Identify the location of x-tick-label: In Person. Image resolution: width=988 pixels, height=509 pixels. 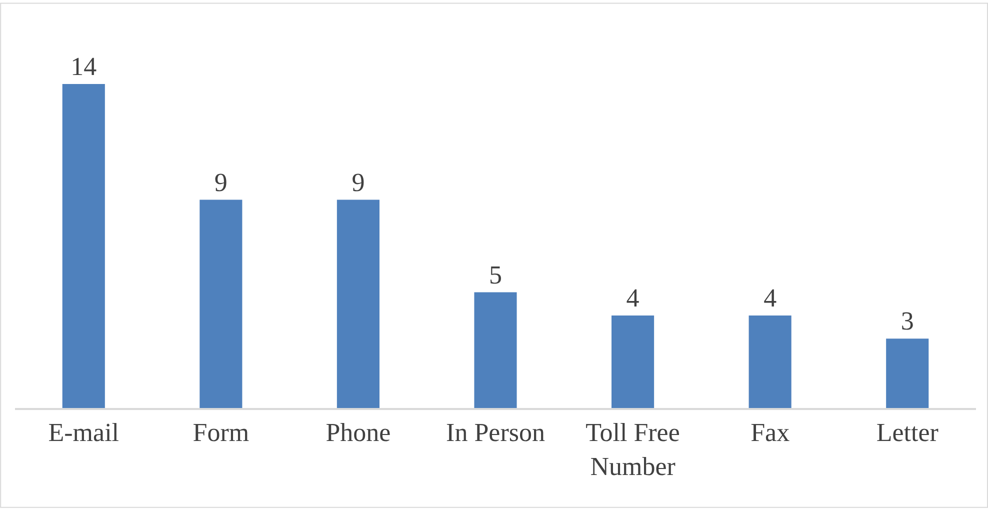
(495, 432).